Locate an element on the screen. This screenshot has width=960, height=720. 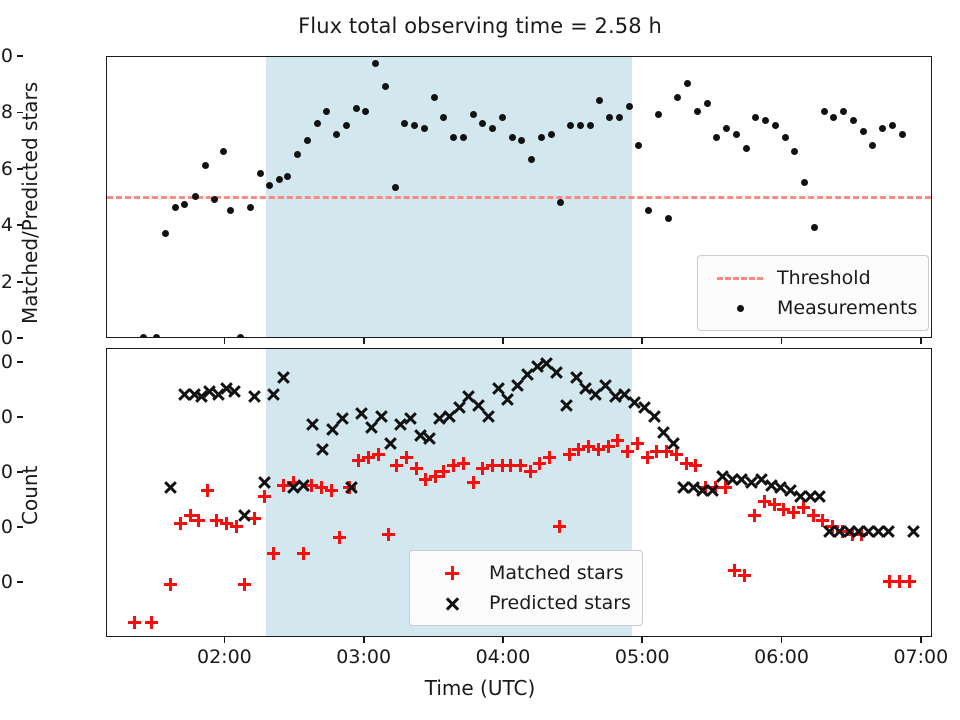
legend-item-predicted-stars: Predicted stars is located at coordinates (526, 603).